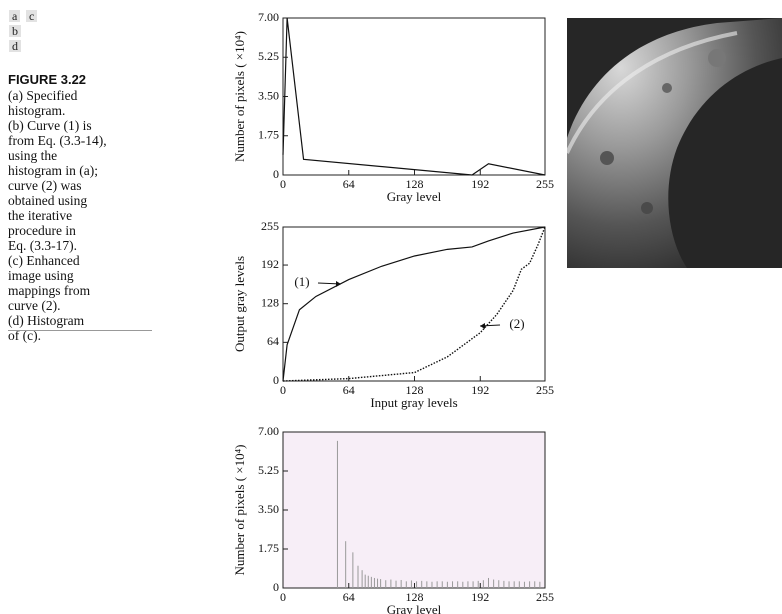 Image resolution: width=782 pixels, height=614 pixels. What do you see at coordinates (15, 16) in the screenshot?
I see `panel-label: a` at bounding box center [15, 16].